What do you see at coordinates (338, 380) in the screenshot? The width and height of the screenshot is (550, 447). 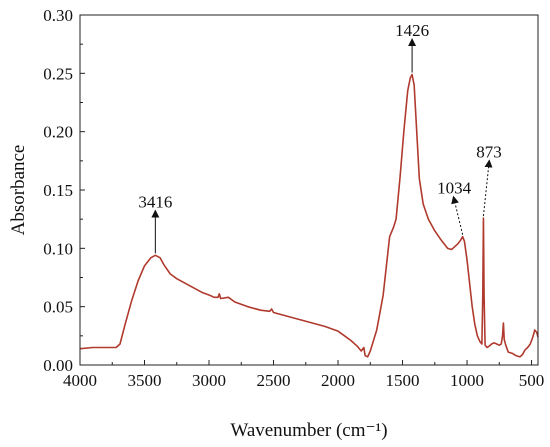 I see `x-tick-label: 2000` at bounding box center [338, 380].